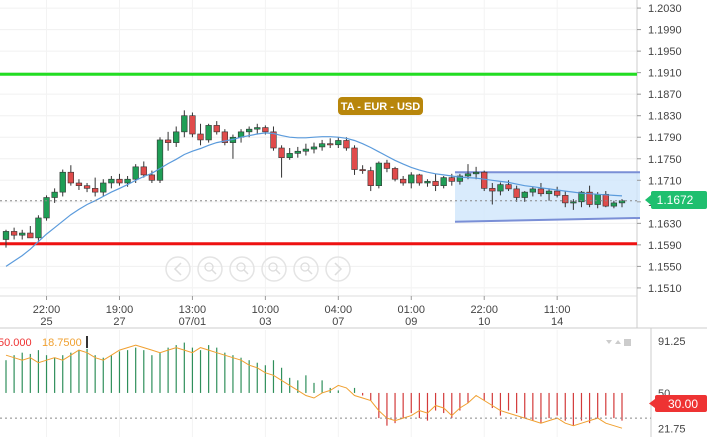  I want to click on last-price-badge-bg, so click(679, 200).